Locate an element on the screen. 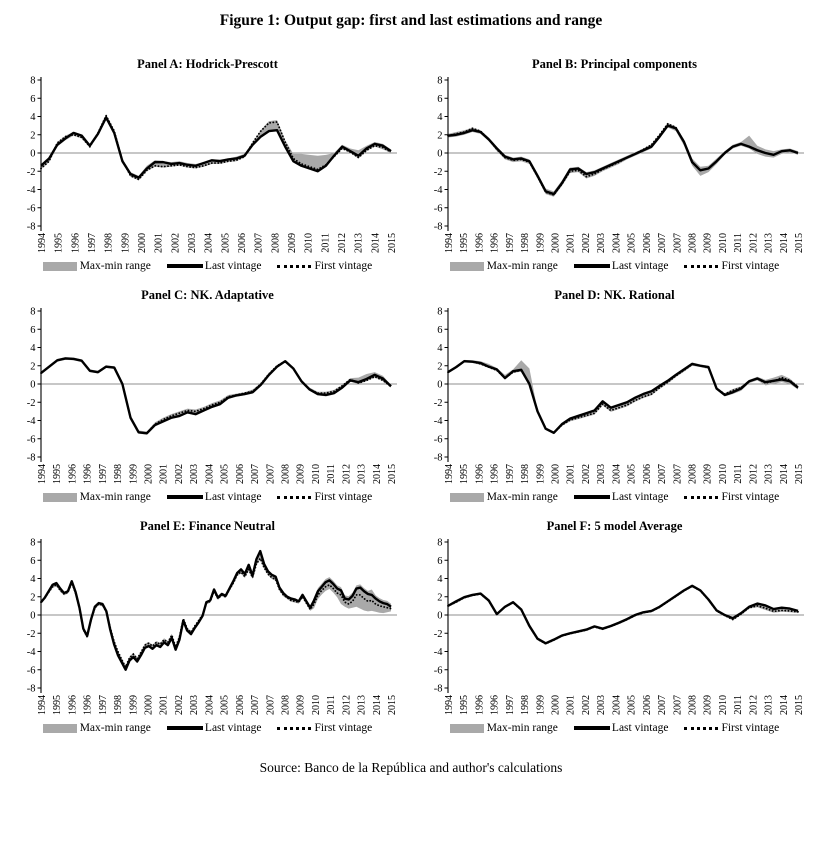 This screenshot has width=822, height=855. panel-c-title: Panel C: NK. Adaptative is located at coordinates (207, 295).